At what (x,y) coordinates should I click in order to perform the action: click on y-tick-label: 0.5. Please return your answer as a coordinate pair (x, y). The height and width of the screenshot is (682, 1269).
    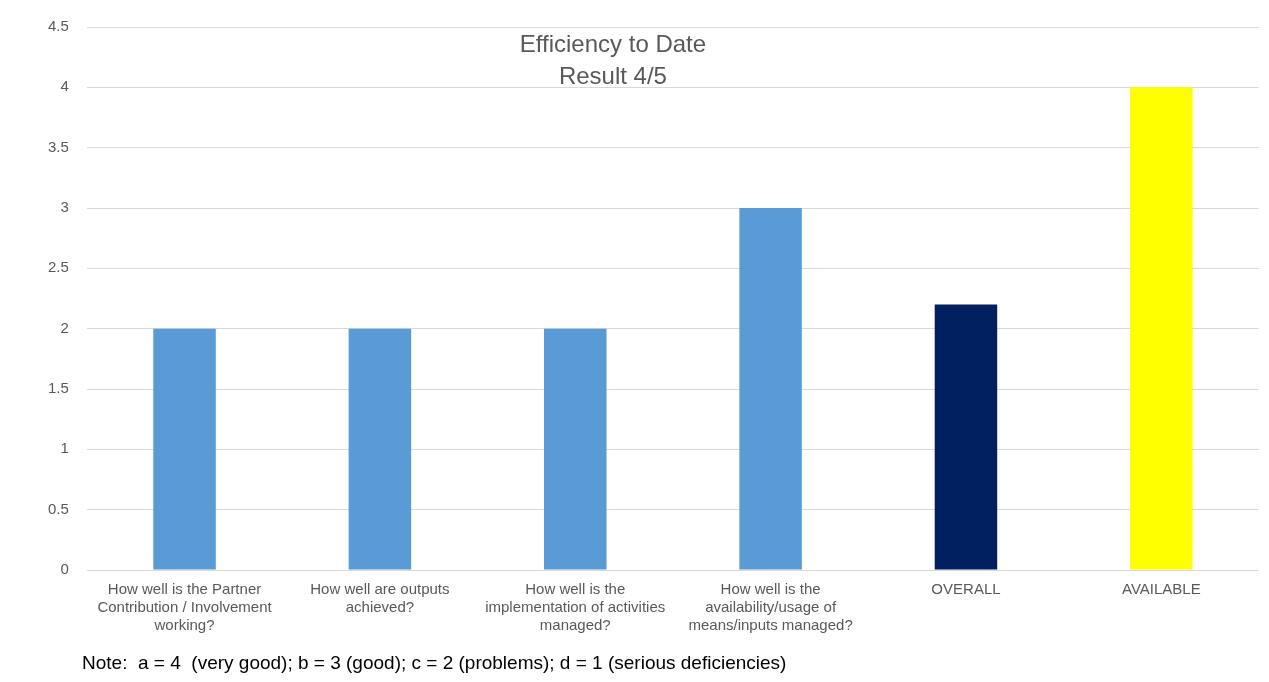
    Looking at the image, I should click on (58, 508).